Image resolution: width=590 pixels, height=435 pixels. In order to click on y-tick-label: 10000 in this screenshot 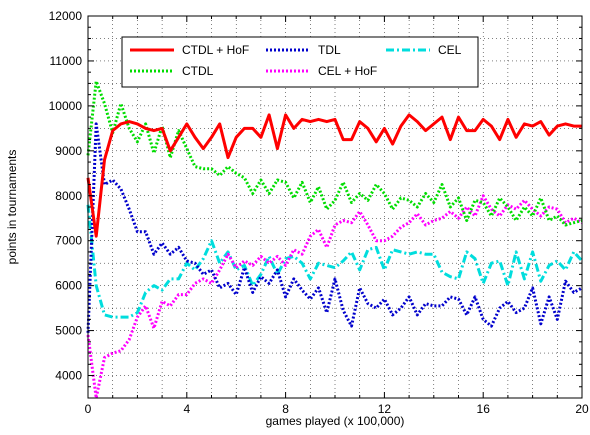, I will do `click(66, 106)`.